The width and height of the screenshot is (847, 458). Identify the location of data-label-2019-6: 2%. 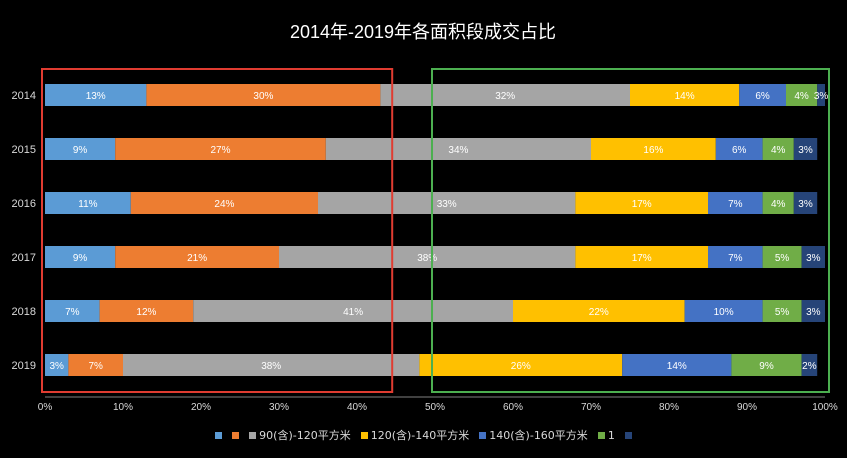
(809, 366).